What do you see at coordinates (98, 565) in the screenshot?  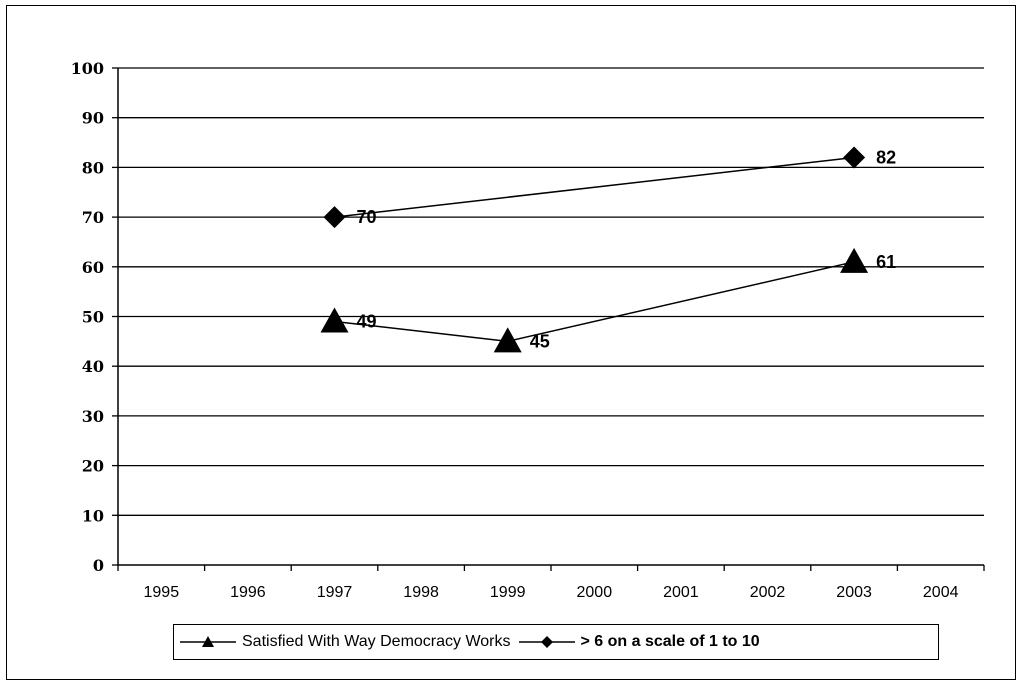 I see `y-tick-label: 0` at bounding box center [98, 565].